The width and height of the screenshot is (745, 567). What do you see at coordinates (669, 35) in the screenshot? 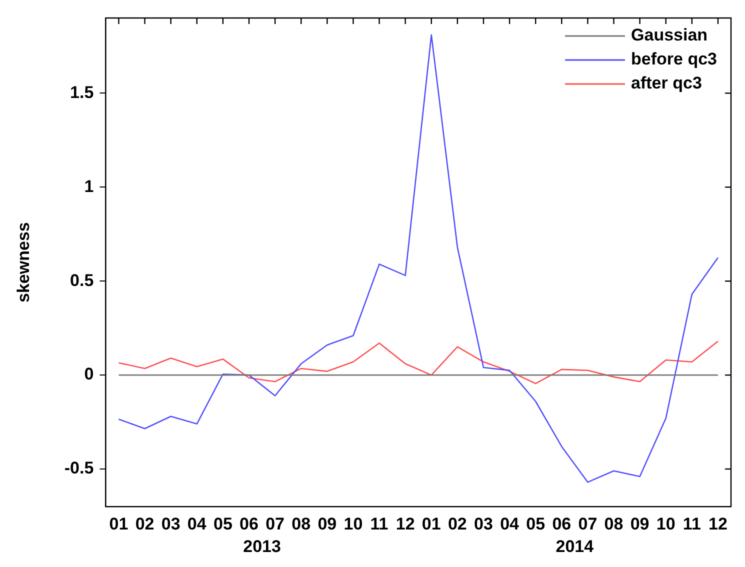
I see `legend-label: Gaussian` at bounding box center [669, 35].